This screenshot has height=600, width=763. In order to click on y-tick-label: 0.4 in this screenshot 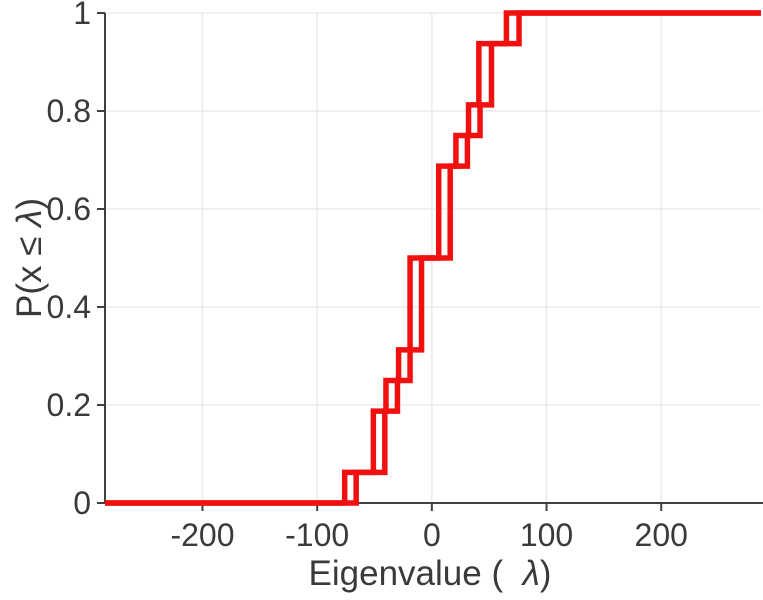, I will do `click(68, 307)`.